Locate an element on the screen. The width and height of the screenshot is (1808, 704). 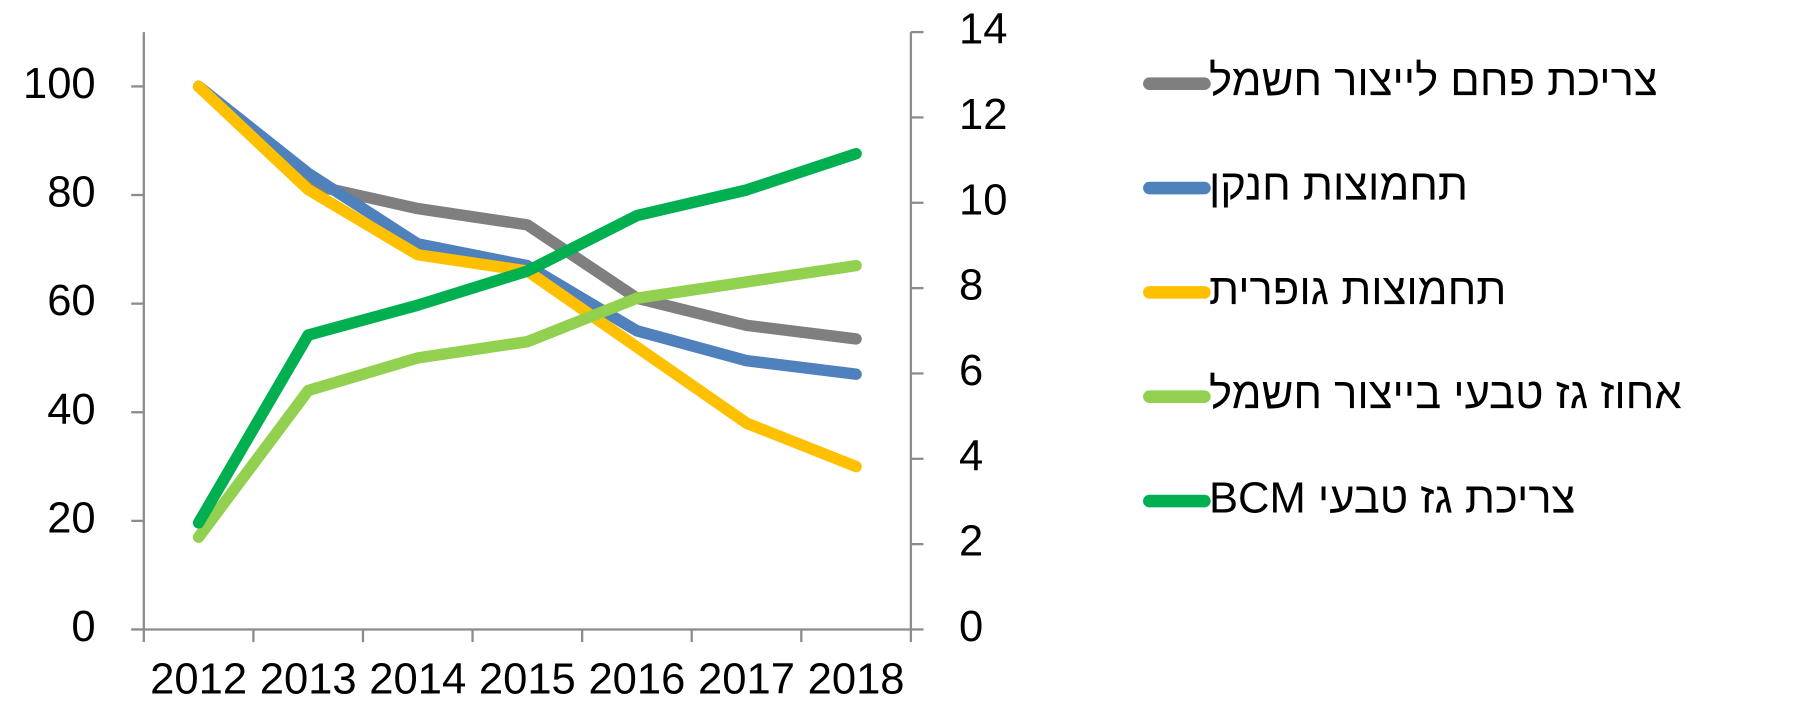
legend-label: צריכת גז טבעי BCM is located at coordinates (1392, 499).